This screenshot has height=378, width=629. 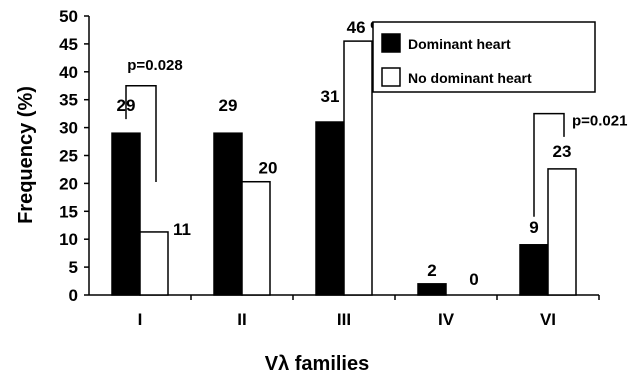 I want to click on y-tick-label: 40, so click(x=68, y=72).